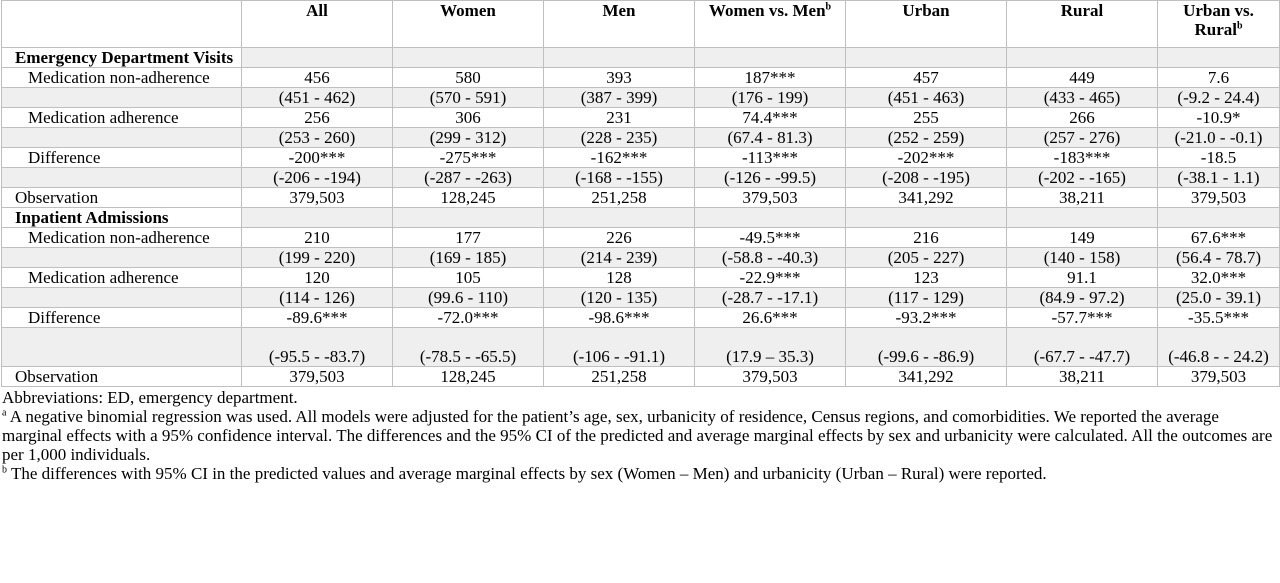  Describe the element at coordinates (468, 97) in the screenshot. I see `ci-cell: (570 - 591)` at that location.